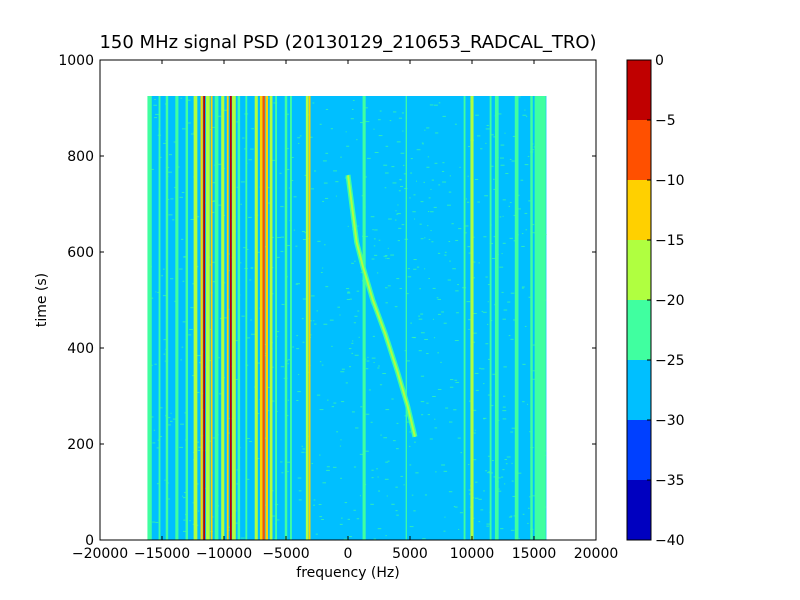 The image size is (800, 600). What do you see at coordinates (670, 241) in the screenshot?
I see `colorbar-tick-label: −15` at bounding box center [670, 241].